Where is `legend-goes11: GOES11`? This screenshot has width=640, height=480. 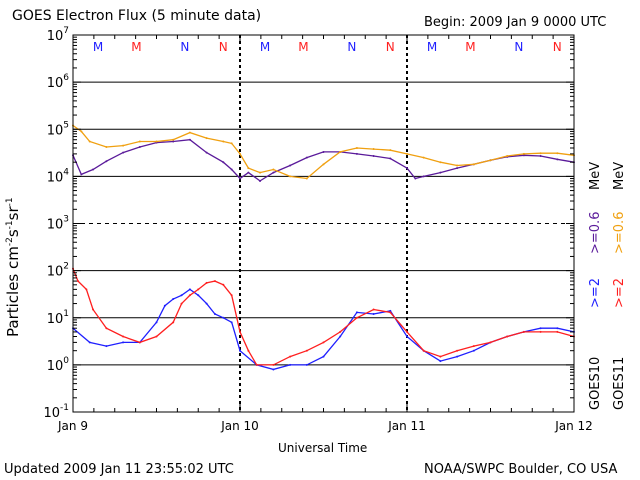
legend-goes11: GOES11 is located at coordinates (619, 383).